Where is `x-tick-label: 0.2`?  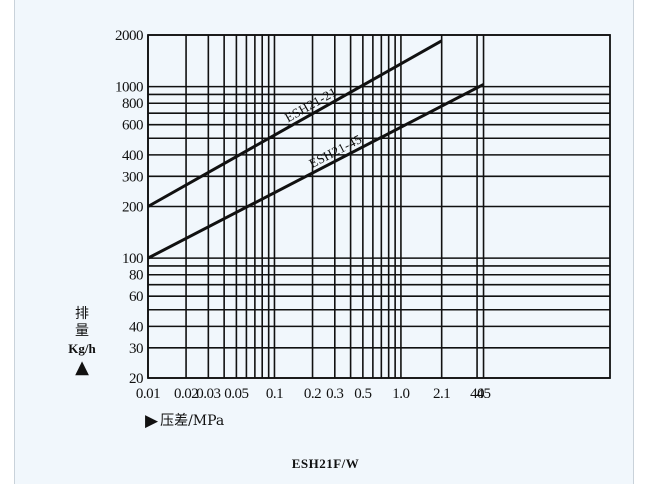
x-tick-label: 0.2 is located at coordinates (312, 394).